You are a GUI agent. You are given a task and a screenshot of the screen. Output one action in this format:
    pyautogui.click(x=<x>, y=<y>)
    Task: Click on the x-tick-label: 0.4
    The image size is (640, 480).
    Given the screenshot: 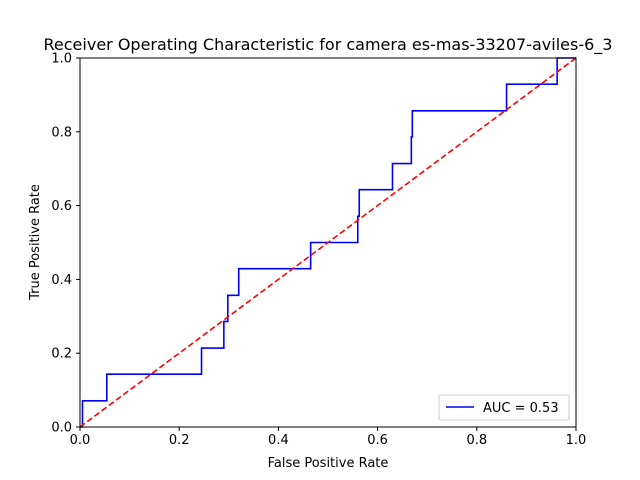 What is the action you would take?
    pyautogui.click(x=278, y=440)
    